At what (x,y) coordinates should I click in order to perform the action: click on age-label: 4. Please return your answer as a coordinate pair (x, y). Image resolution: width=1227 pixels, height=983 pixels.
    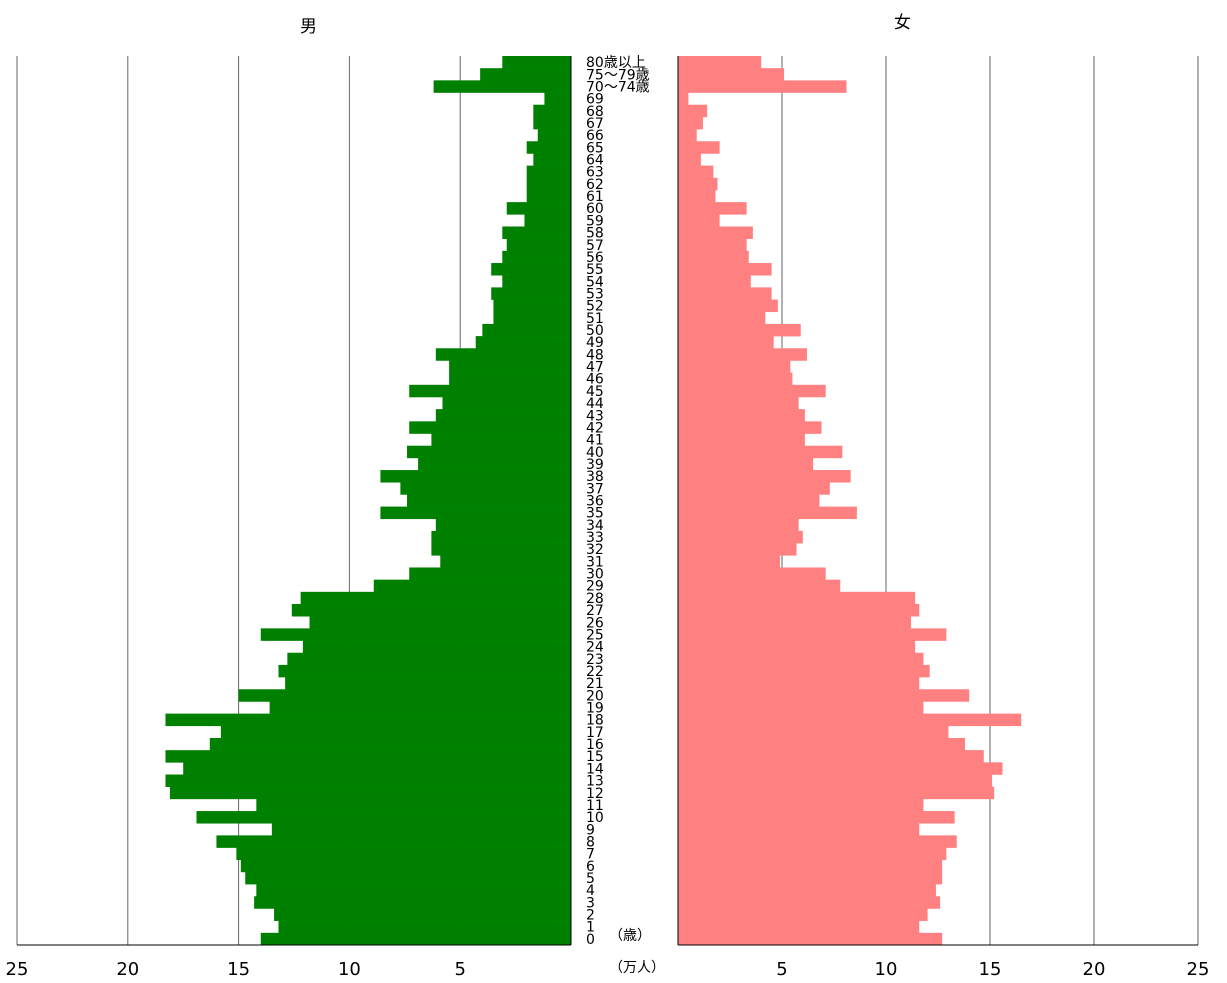
    Looking at the image, I should click on (590, 891).